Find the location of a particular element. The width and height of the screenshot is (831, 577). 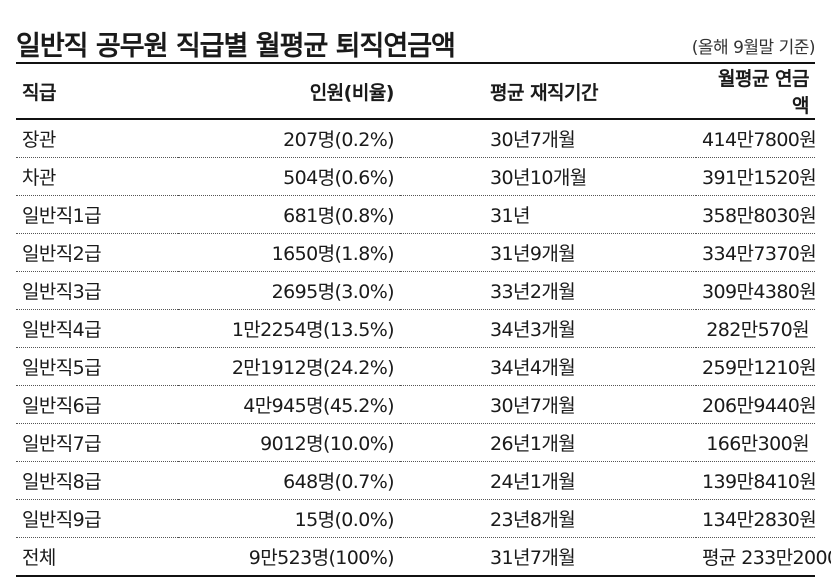

cell-service: 34년4개월 is located at coordinates (548, 366).